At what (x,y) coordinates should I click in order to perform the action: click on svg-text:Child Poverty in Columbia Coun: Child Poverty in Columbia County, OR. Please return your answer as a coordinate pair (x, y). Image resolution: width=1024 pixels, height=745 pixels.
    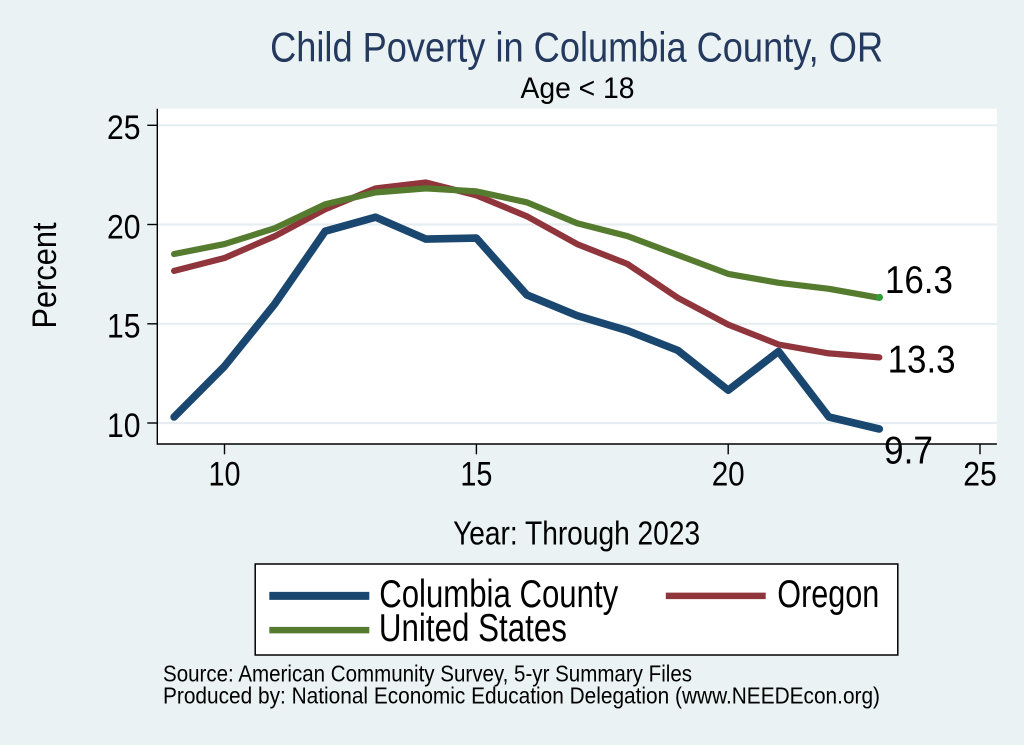
    Looking at the image, I should click on (576, 47).